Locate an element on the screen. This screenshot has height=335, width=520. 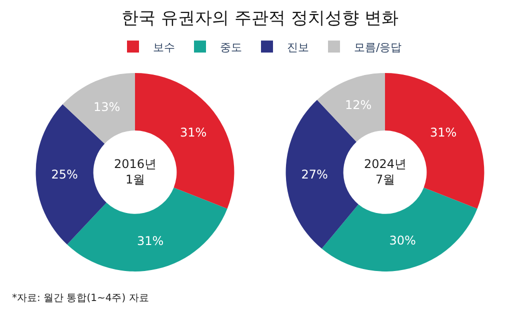
data-label: 25% is located at coordinates (64, 174).